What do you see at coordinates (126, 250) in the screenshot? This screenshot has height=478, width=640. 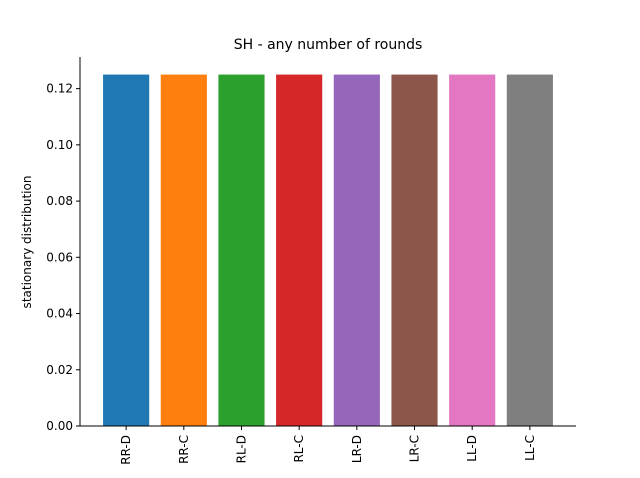 I see `bar-rr-d` at bounding box center [126, 250].